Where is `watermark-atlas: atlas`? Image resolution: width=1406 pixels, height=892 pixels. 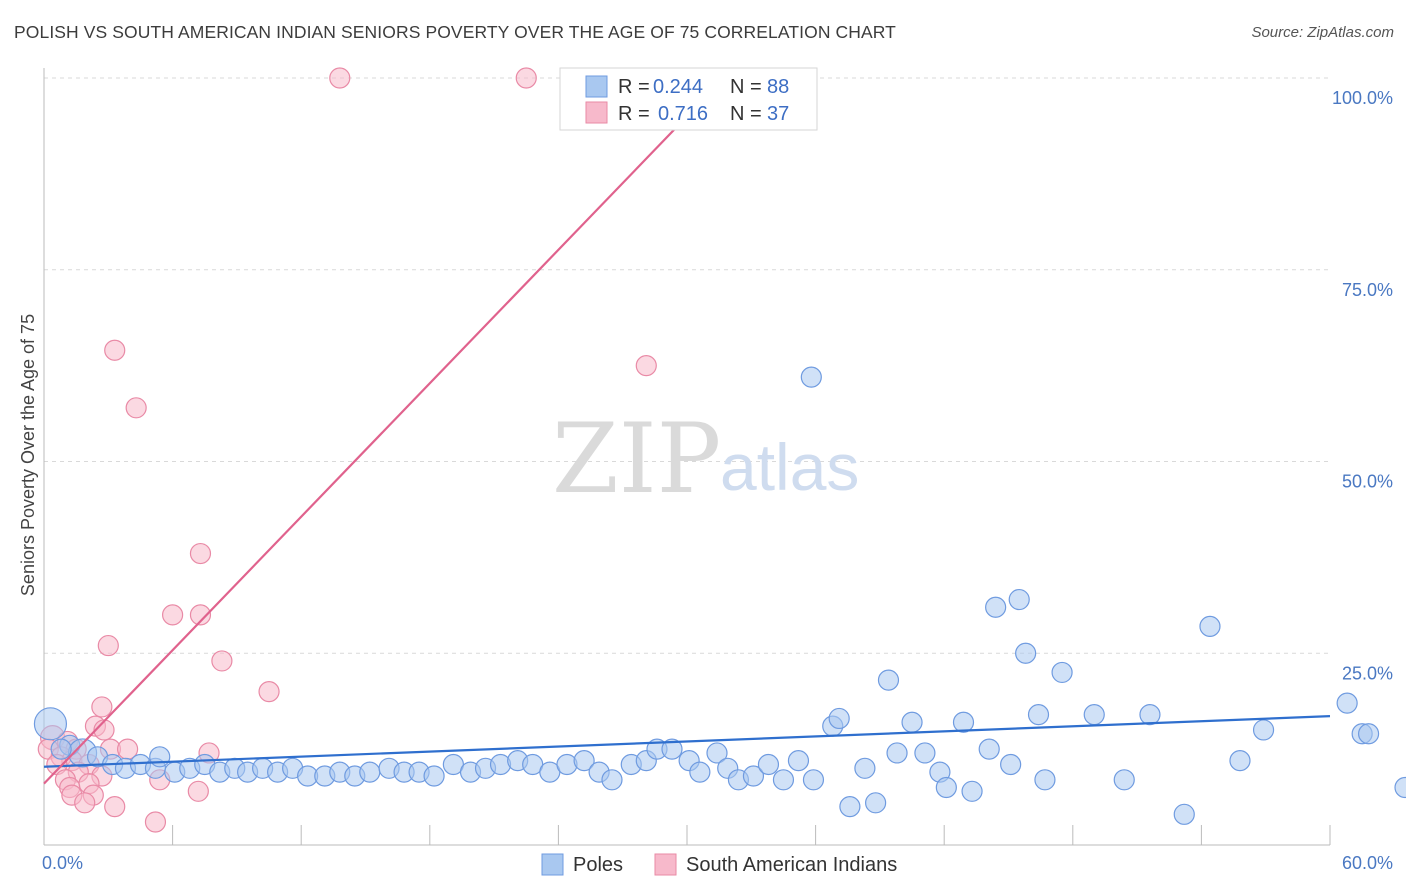
watermark-atlas: atlas is located at coordinates (789, 467).